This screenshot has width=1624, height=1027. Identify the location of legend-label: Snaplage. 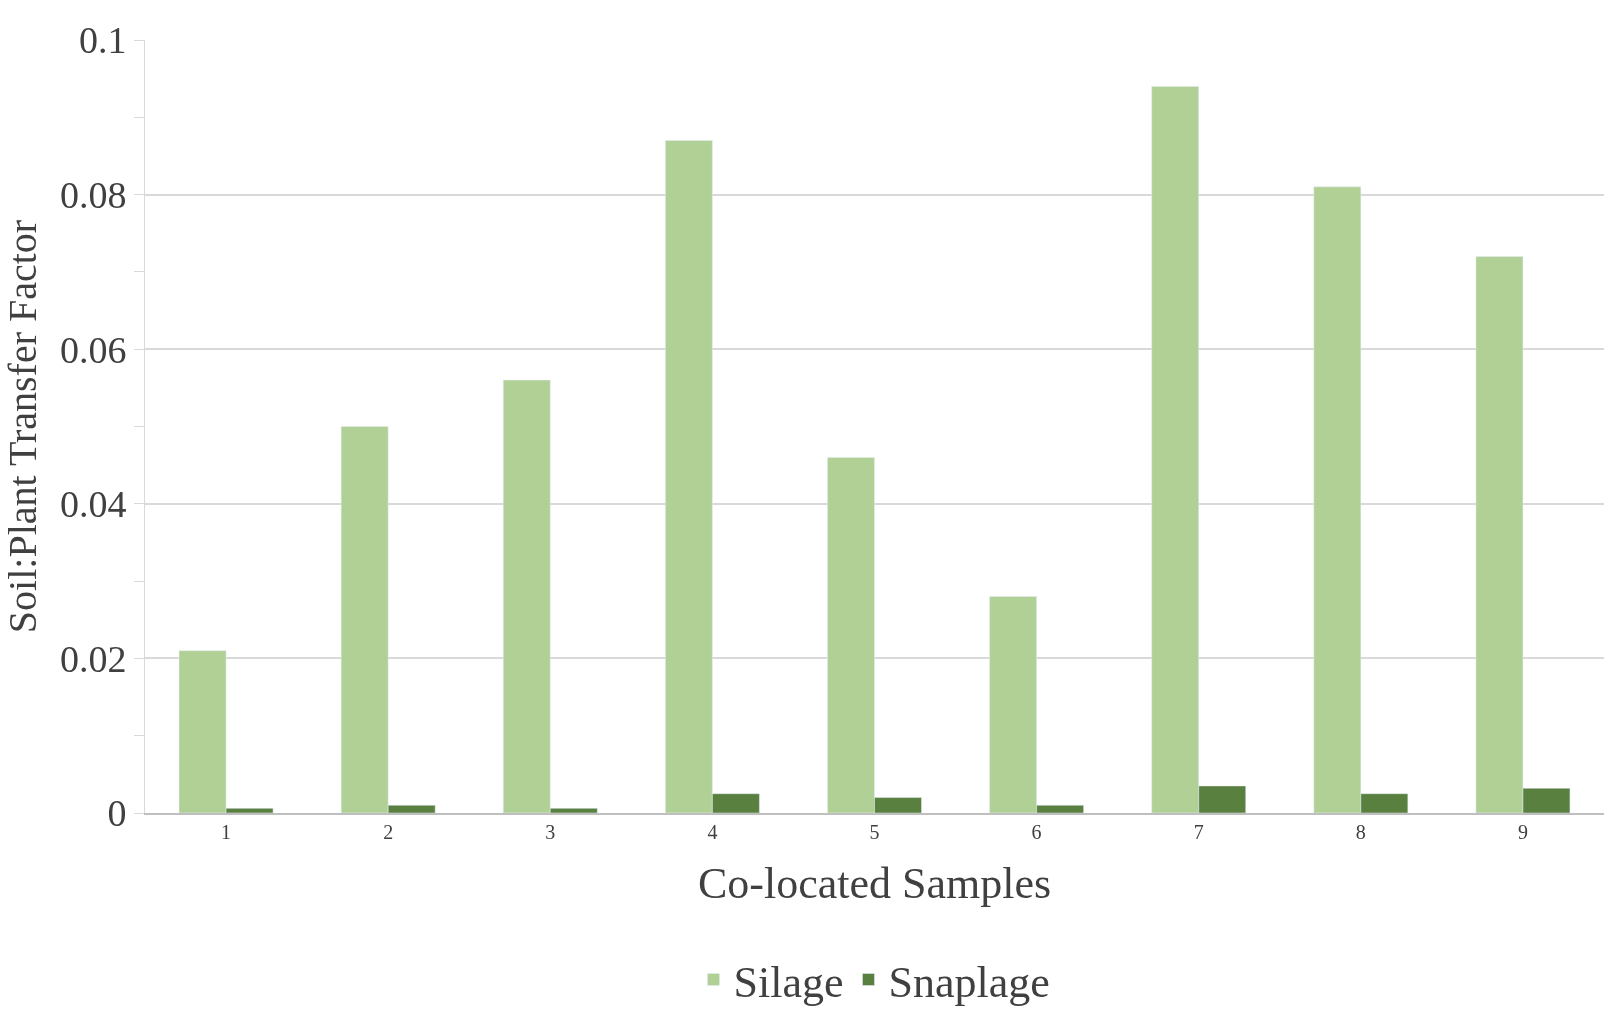
(969, 982).